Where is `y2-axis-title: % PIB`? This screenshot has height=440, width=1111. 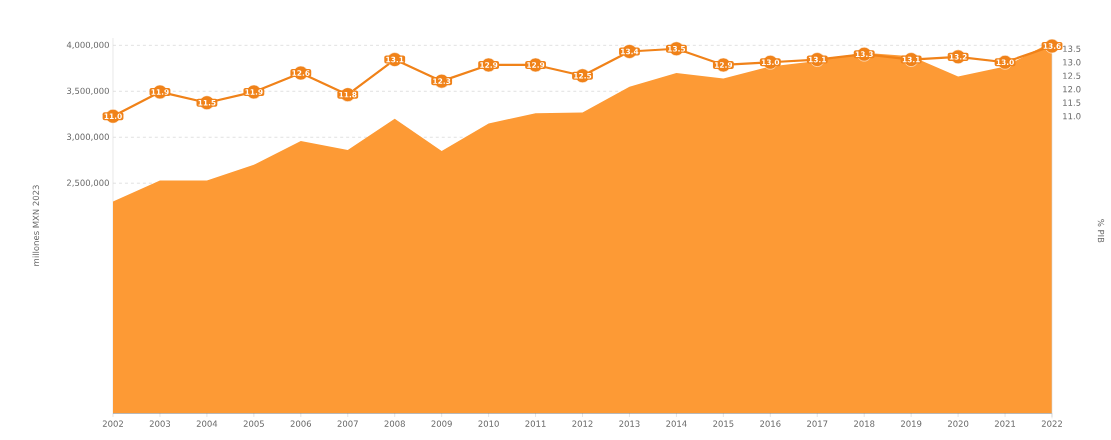
y2-axis-title: % PIB is located at coordinates (1101, 231).